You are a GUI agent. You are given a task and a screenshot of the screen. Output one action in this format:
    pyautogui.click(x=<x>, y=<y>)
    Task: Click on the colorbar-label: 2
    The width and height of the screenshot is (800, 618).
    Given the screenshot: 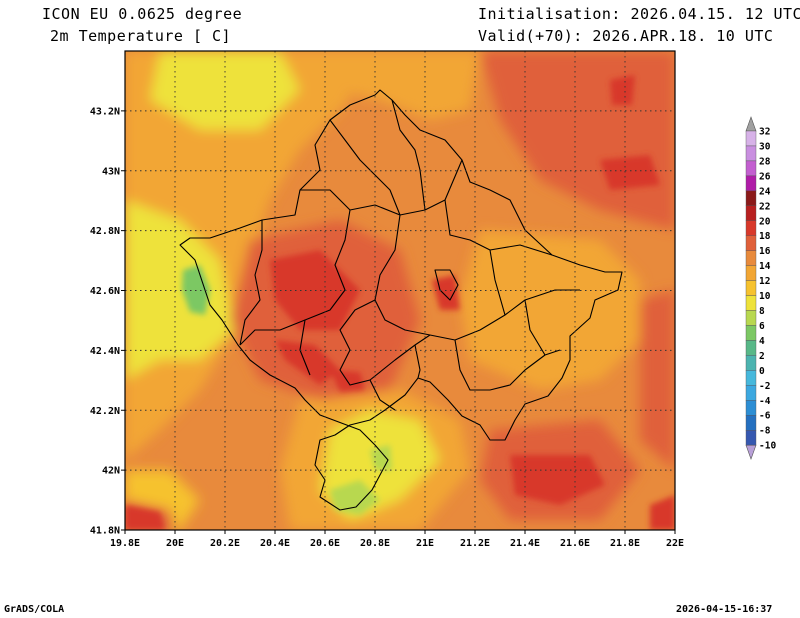 What is the action you would take?
    pyautogui.click(x=762, y=356)
    